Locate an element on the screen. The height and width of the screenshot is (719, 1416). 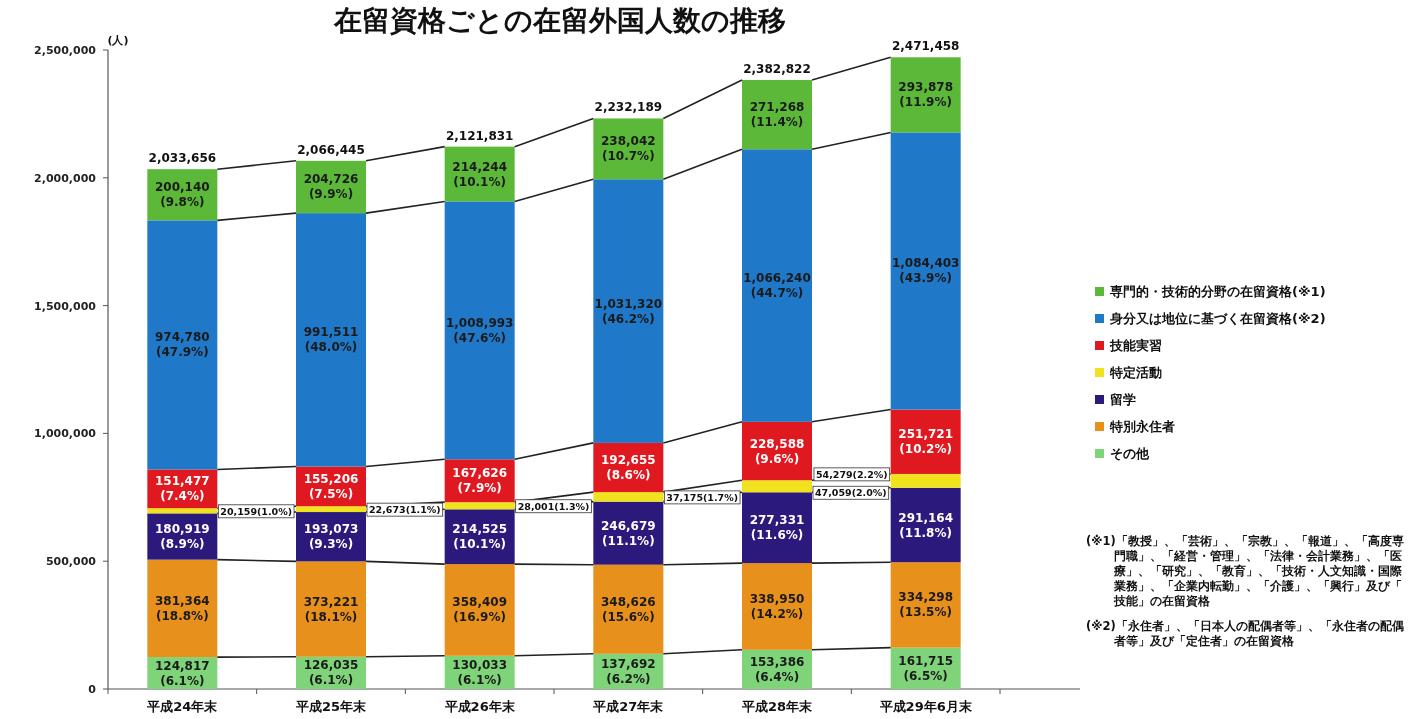
legend-label: 留学 is located at coordinates (1123, 399).